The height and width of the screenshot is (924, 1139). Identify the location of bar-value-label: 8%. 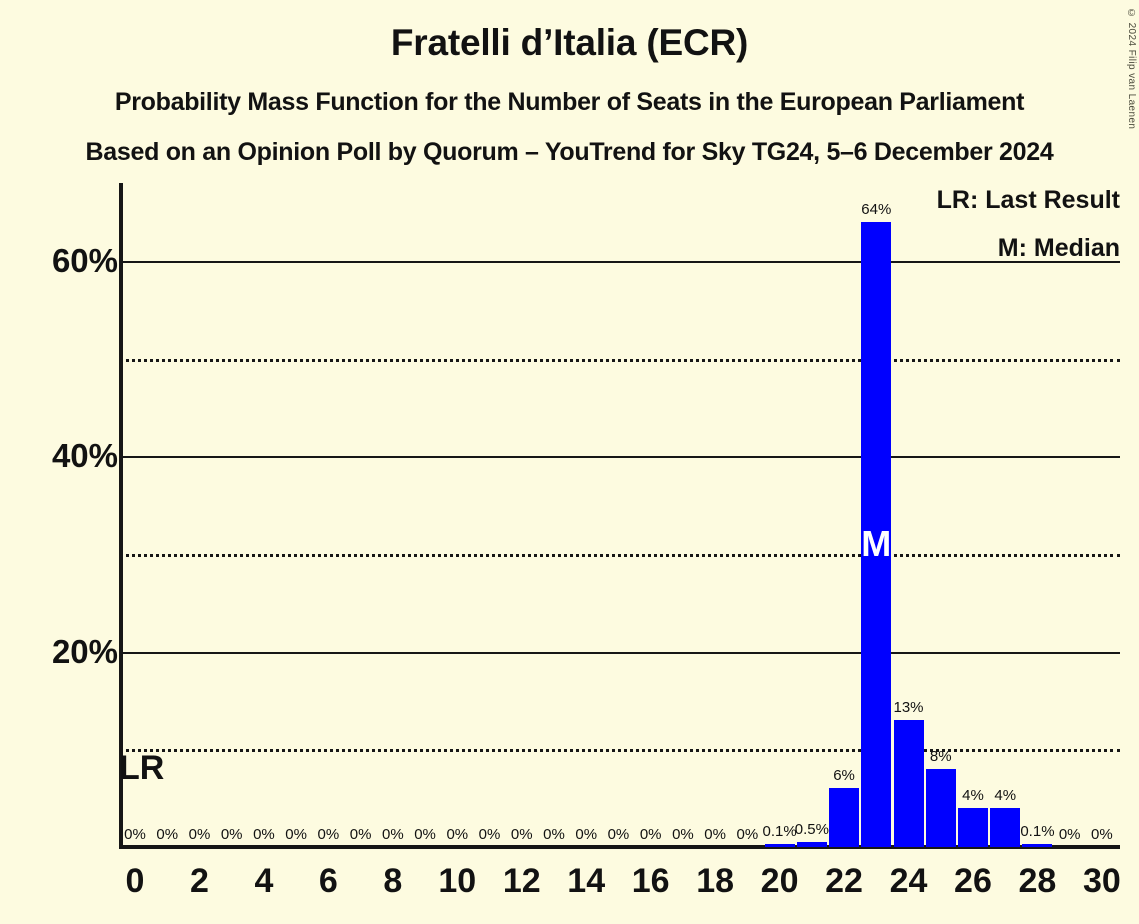
(940, 756).